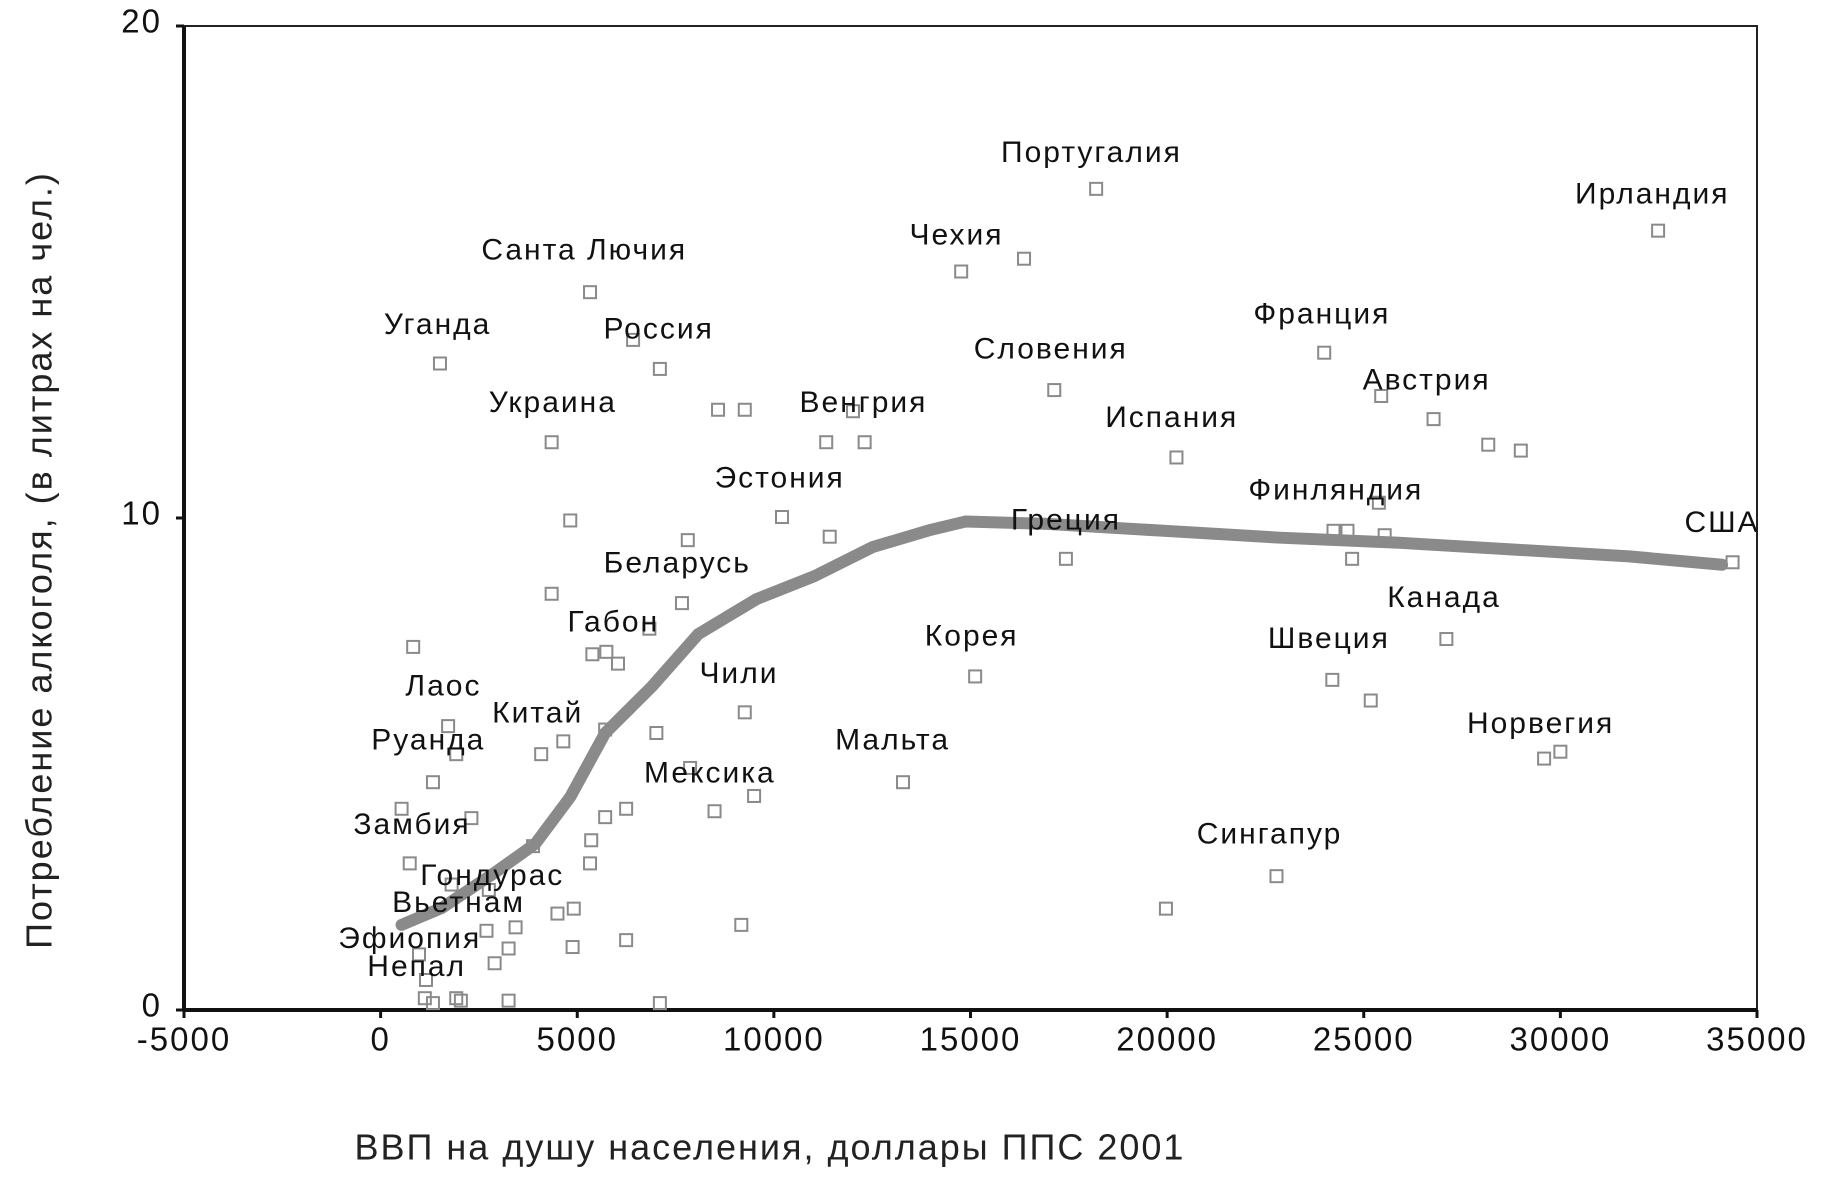 The image size is (1824, 1182). I want to click on point-label: Испания, so click(1171, 417).